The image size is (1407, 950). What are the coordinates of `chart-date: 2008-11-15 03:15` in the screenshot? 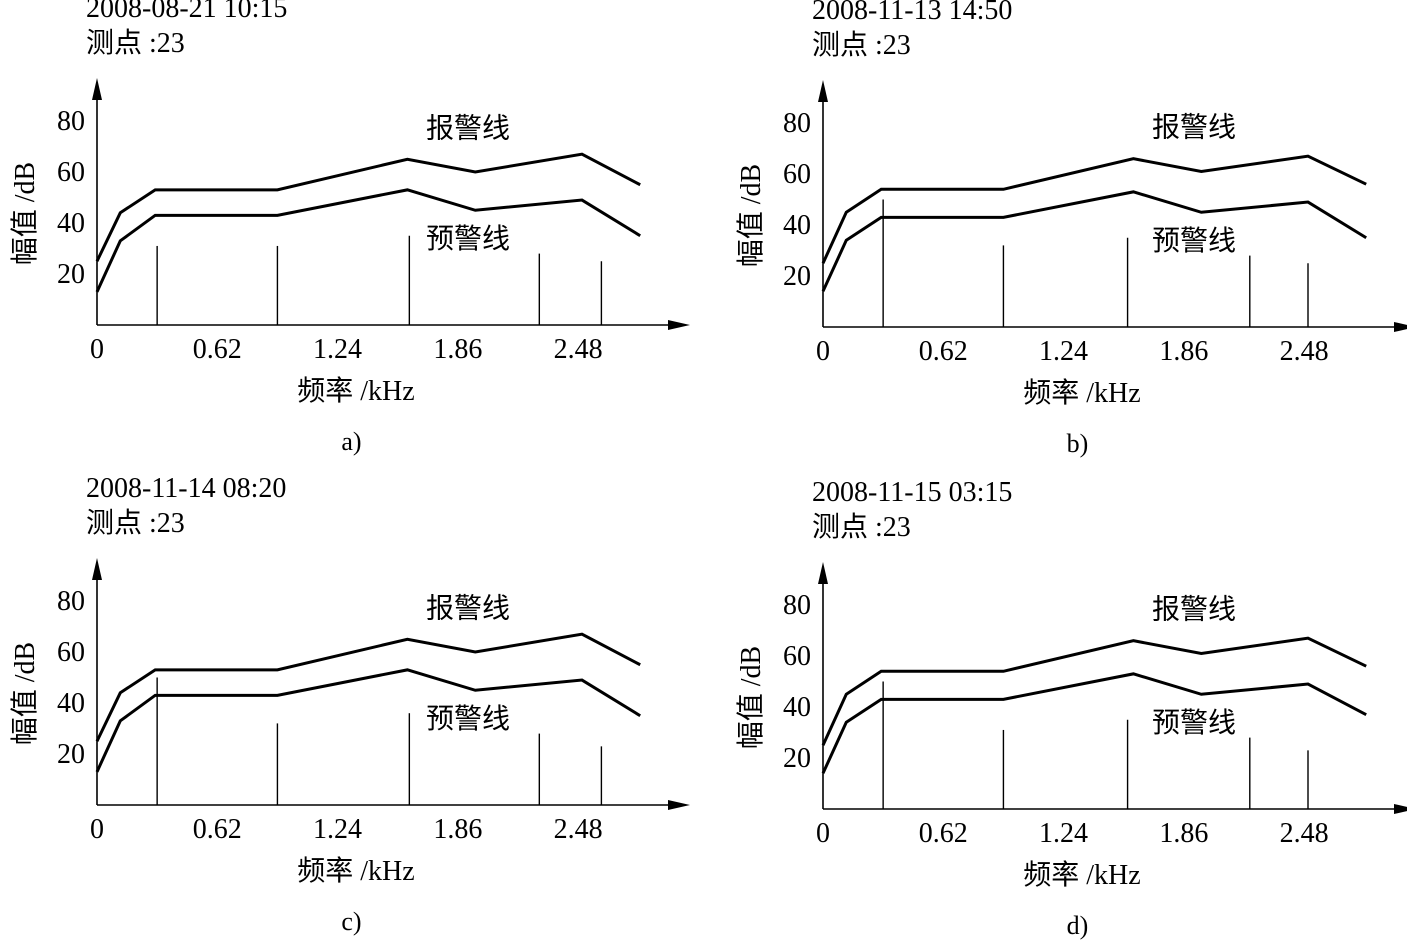 It's located at (912, 492).